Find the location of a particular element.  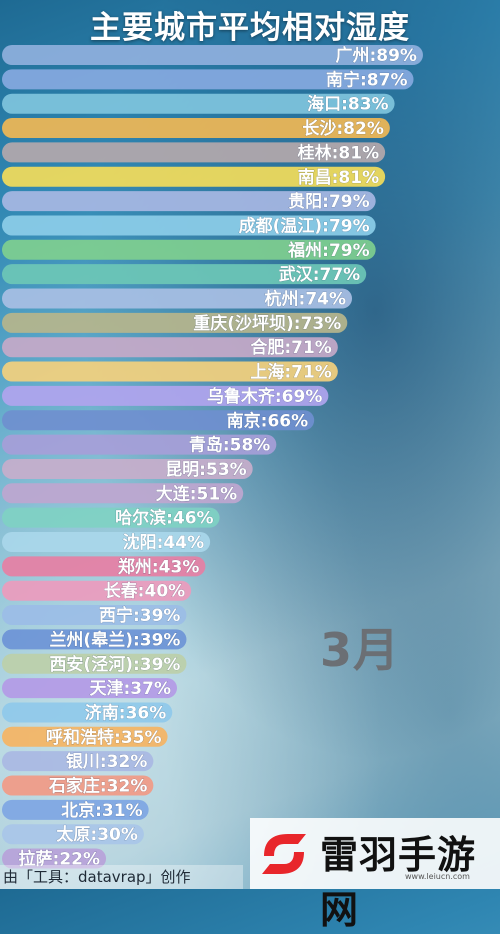

bar-group: 合肥:71% is located at coordinates (170, 348).